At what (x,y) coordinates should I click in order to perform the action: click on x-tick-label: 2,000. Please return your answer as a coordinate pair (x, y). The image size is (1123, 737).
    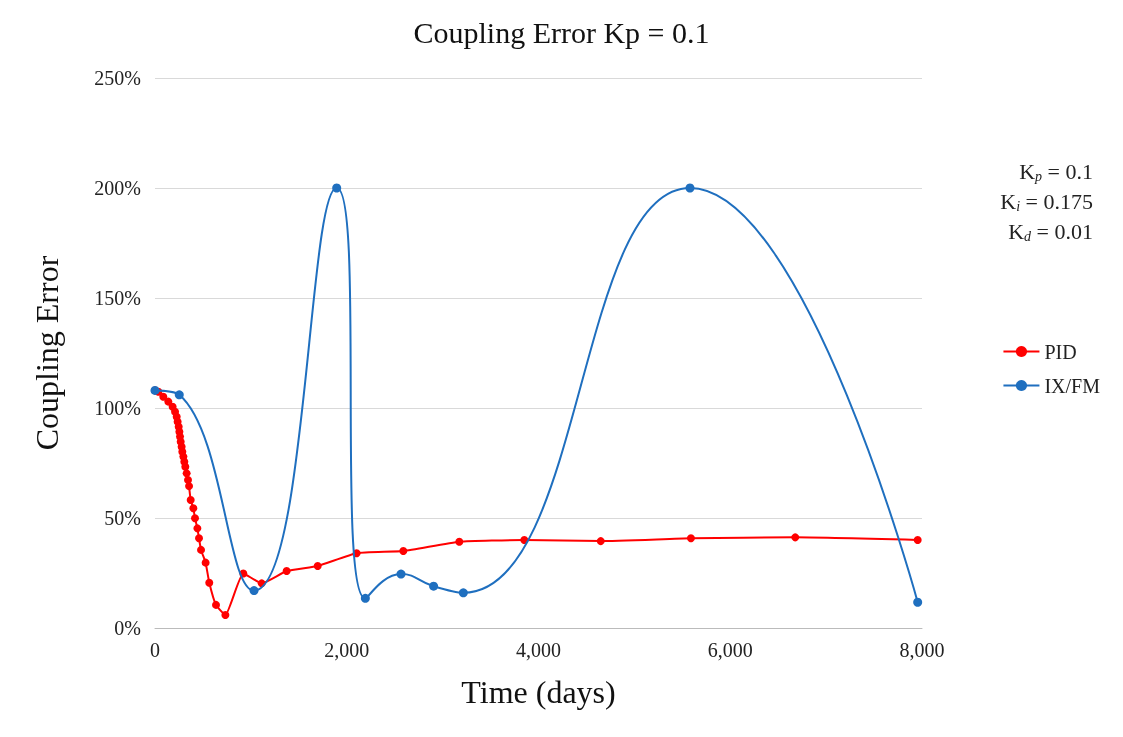
    Looking at the image, I should click on (347, 650).